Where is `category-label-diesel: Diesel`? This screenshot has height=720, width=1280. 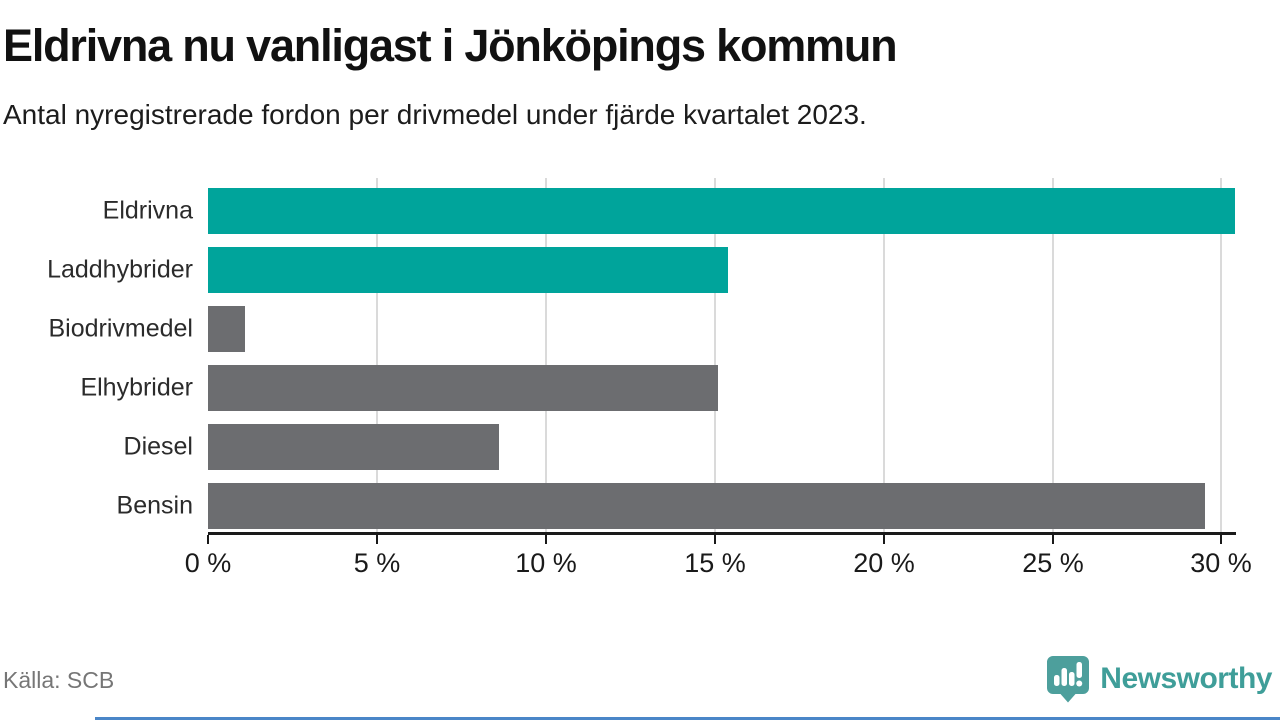
category-label-diesel: Diesel is located at coordinates (158, 446).